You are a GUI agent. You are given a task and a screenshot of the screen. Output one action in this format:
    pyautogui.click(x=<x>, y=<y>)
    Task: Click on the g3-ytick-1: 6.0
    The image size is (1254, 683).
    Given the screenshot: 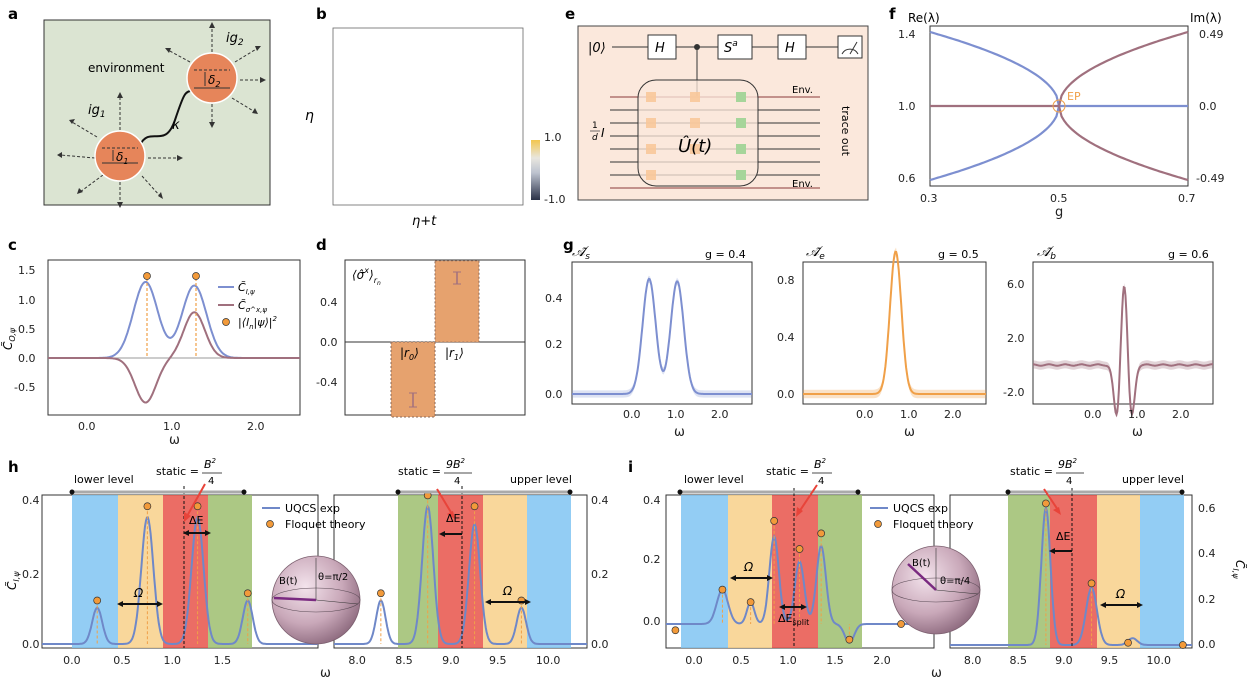 What is the action you would take?
    pyautogui.click(x=1016, y=284)
    